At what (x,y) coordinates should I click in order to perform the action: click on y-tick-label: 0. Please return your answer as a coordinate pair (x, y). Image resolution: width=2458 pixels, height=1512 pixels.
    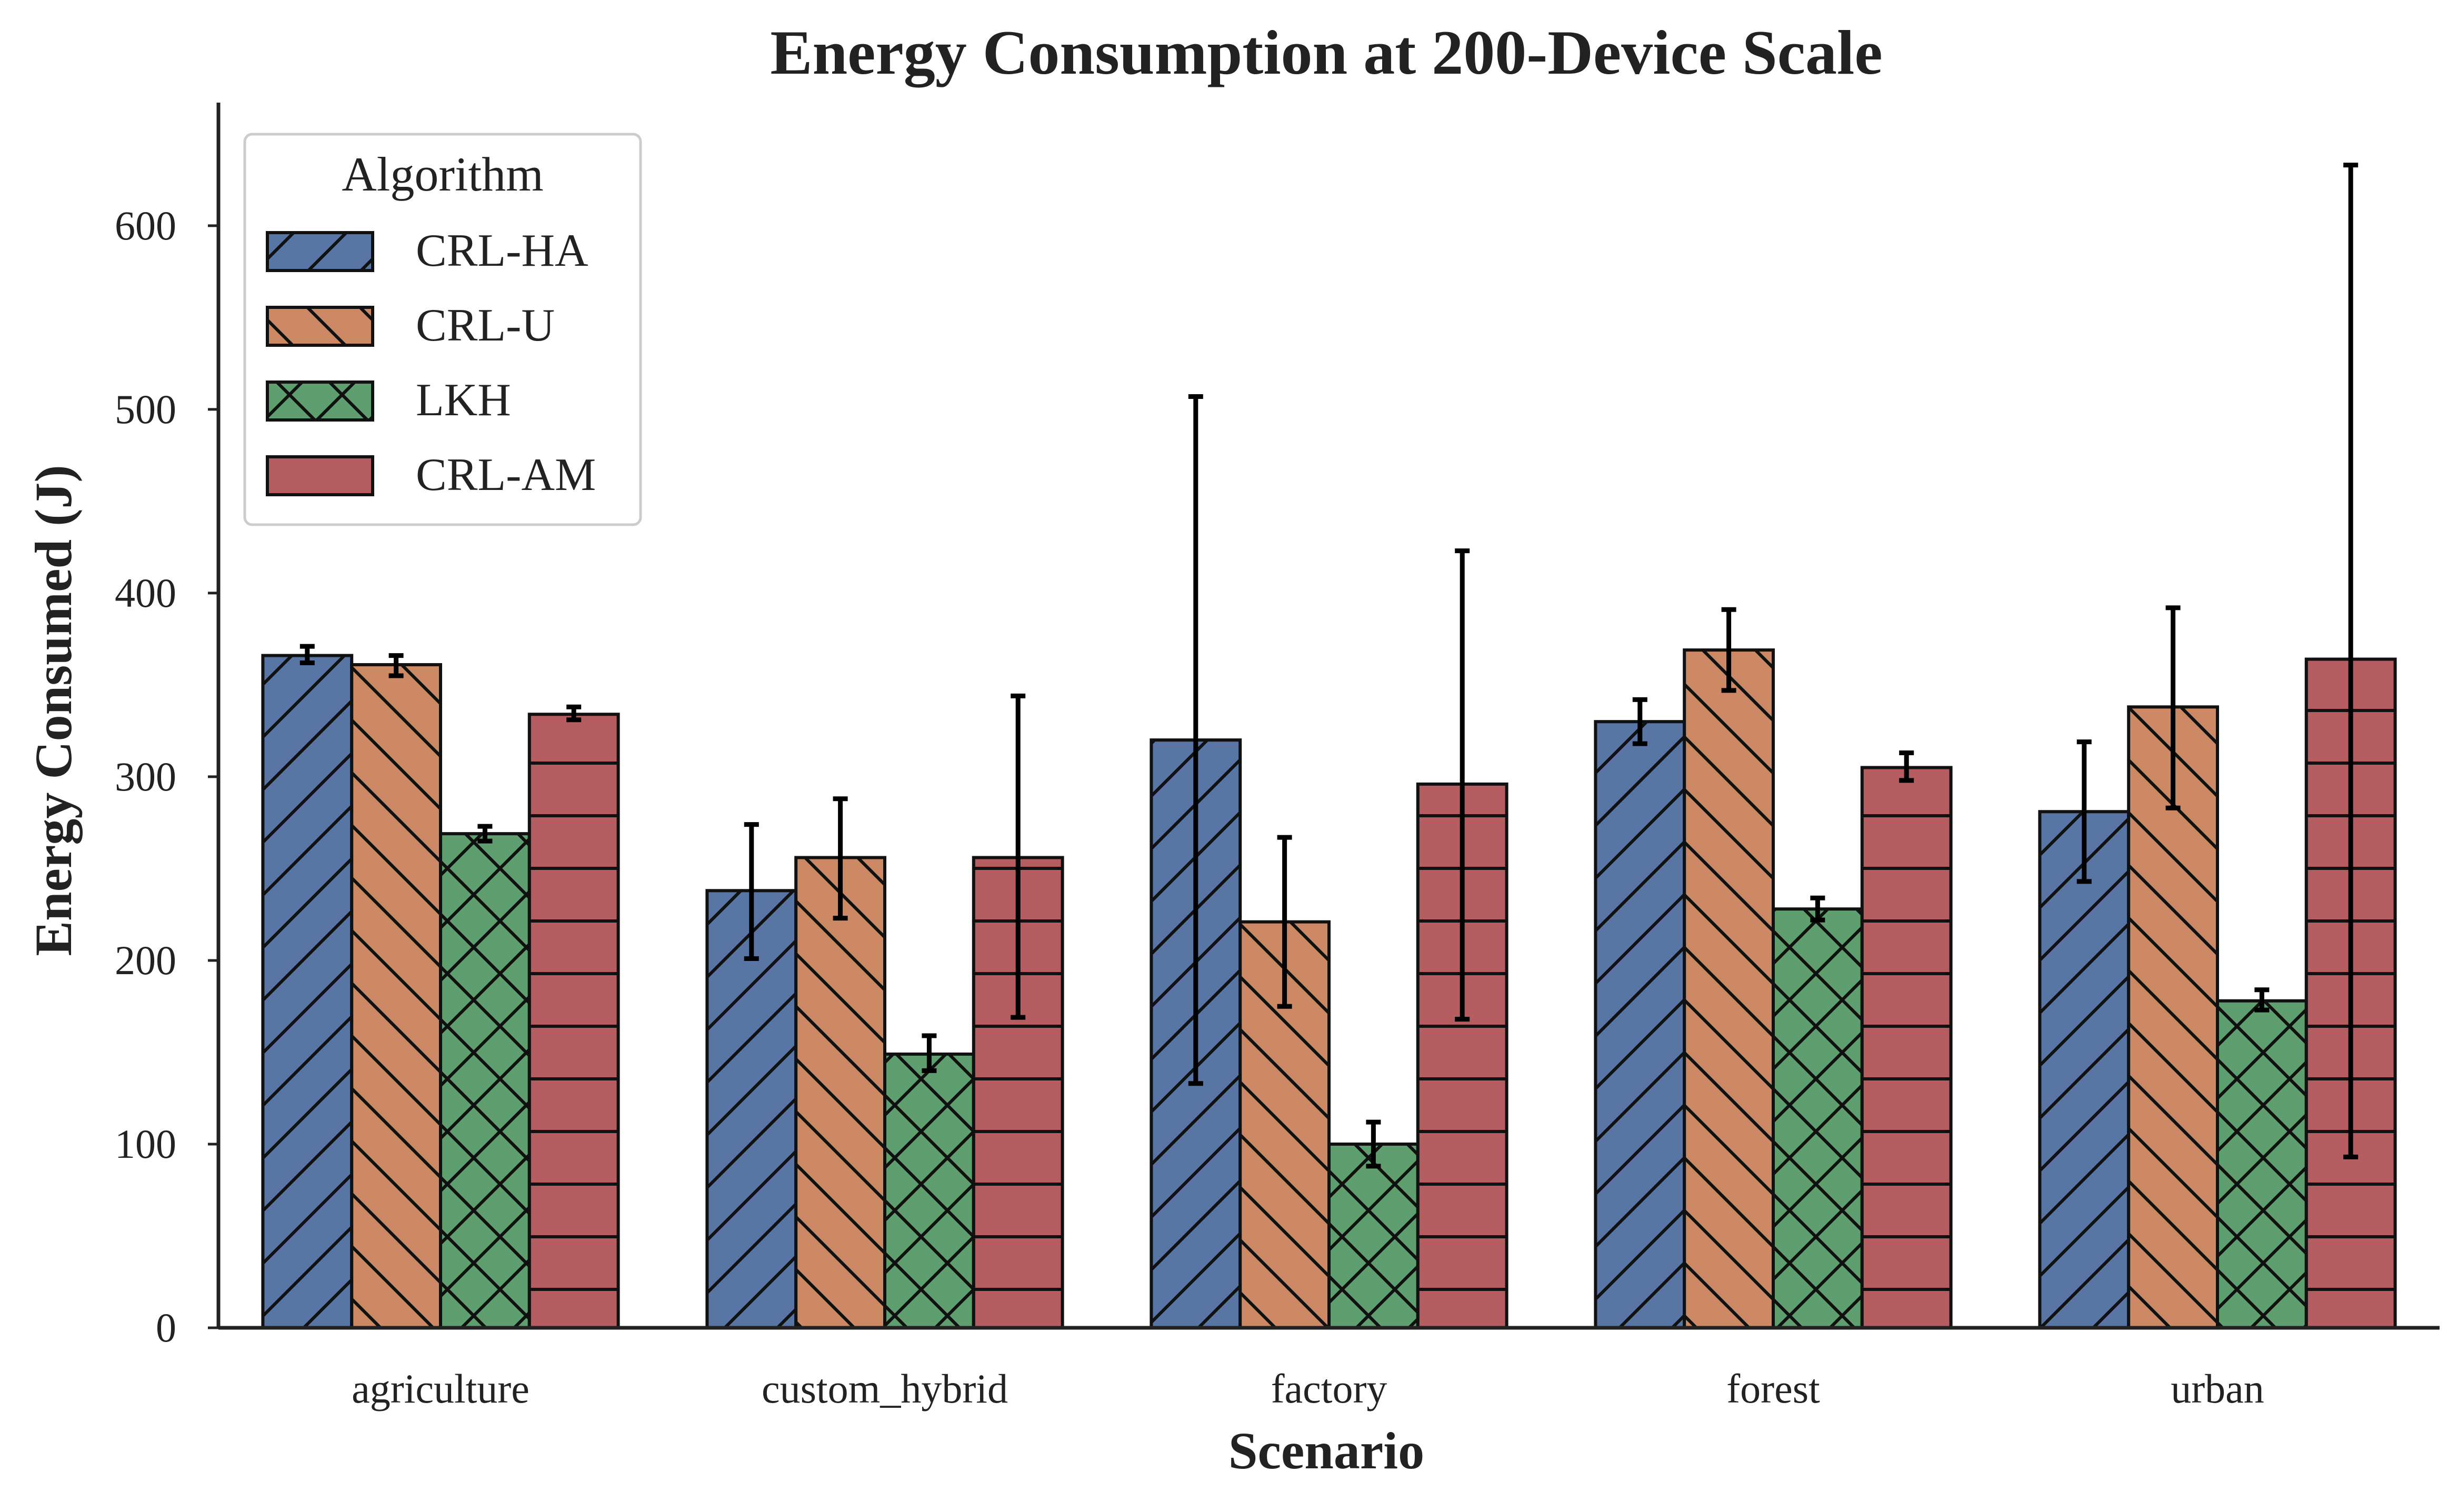
    Looking at the image, I should click on (166, 1327).